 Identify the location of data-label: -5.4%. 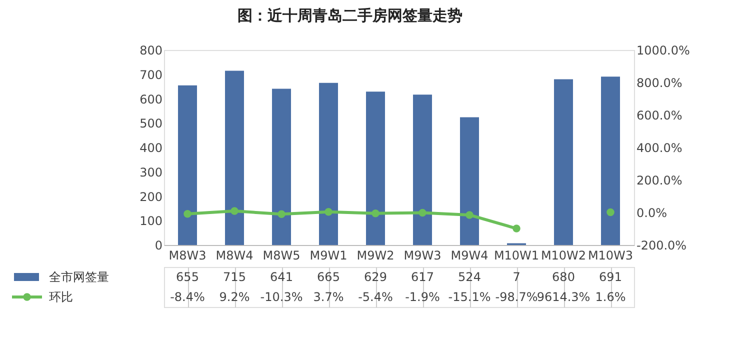
(375, 297).